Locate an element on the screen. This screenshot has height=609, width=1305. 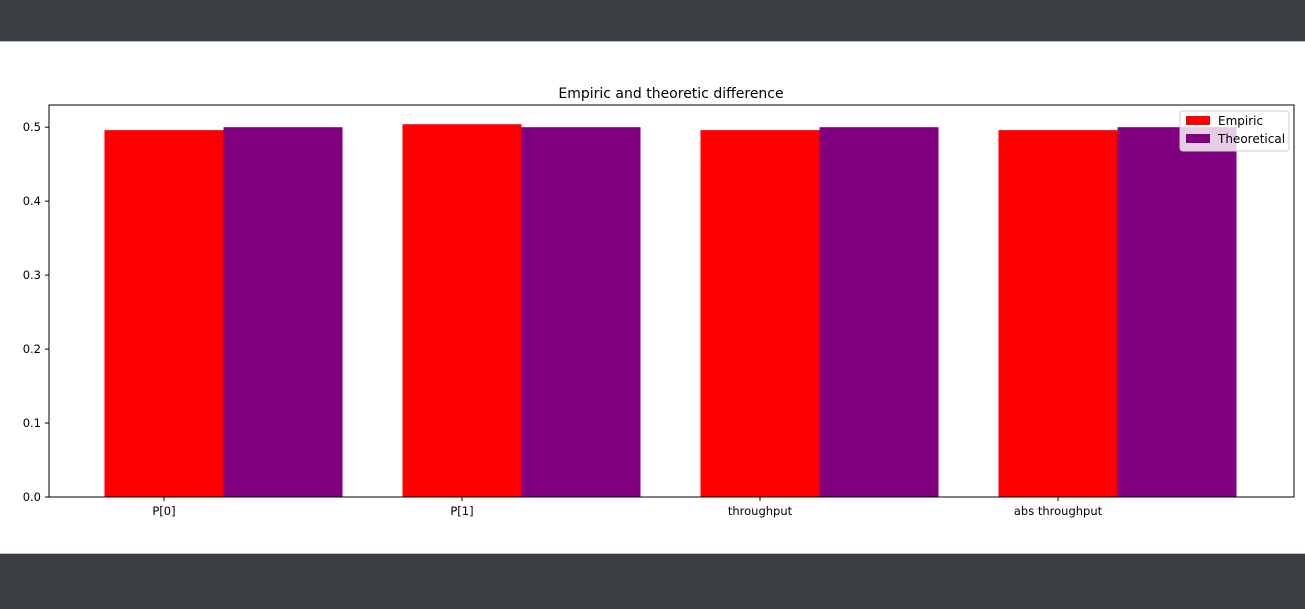
y-tick-label: 0.4 is located at coordinates (32, 201).